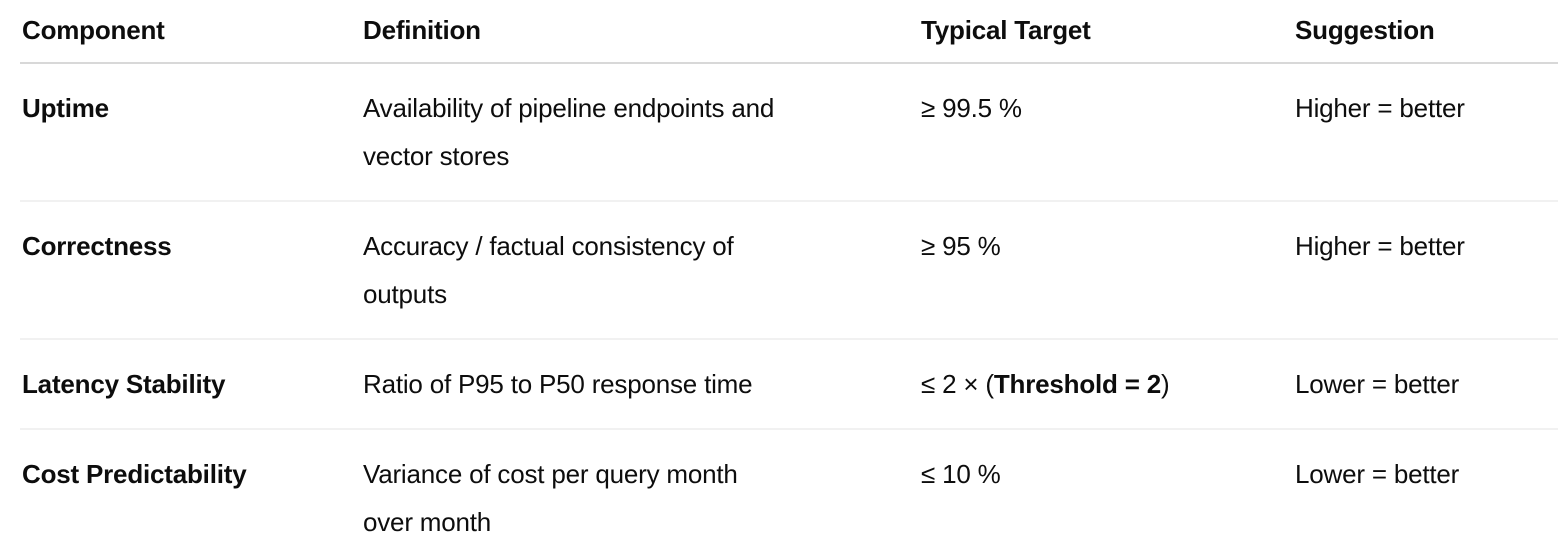  Describe the element at coordinates (961, 246) in the screenshot. I see `target-text: ≥ 95 %` at that location.